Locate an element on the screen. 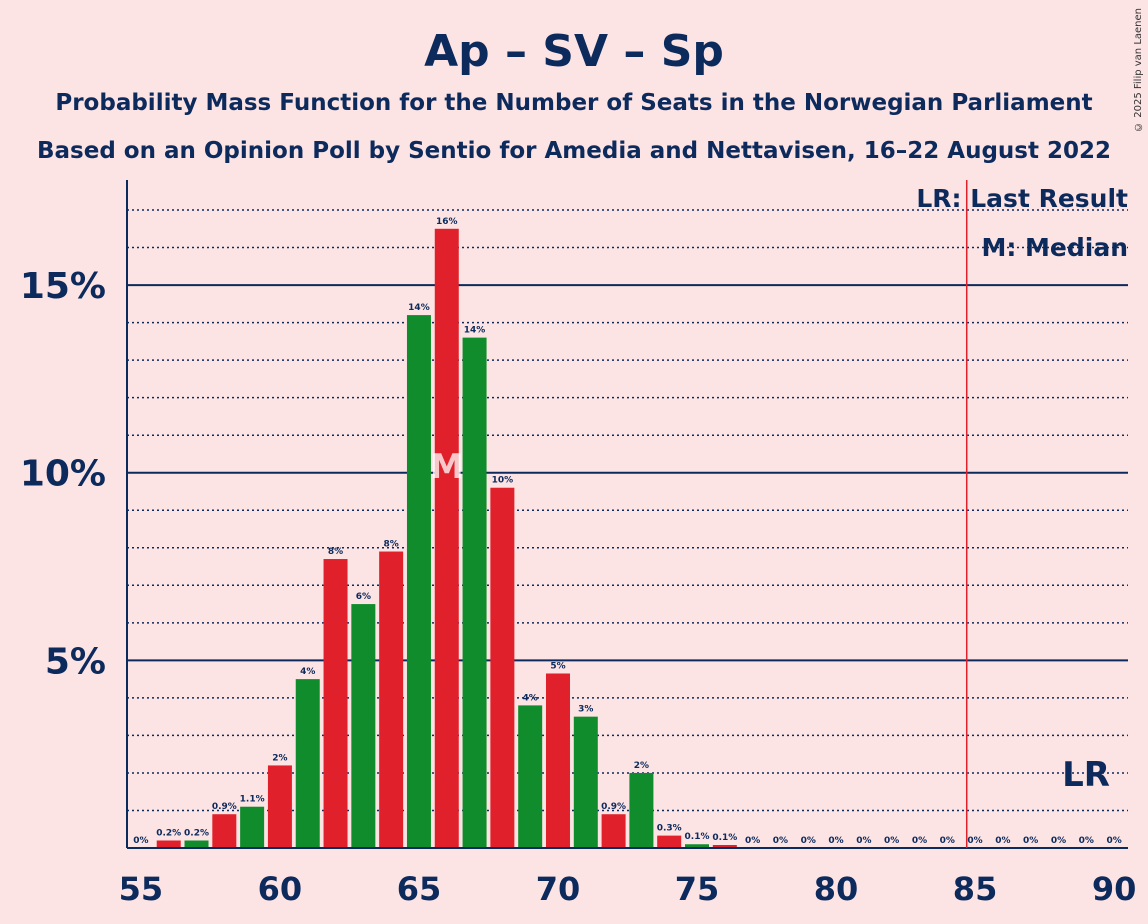 The image size is (1148, 924). legend-last-result: LR: Last Result is located at coordinates (1022, 198).